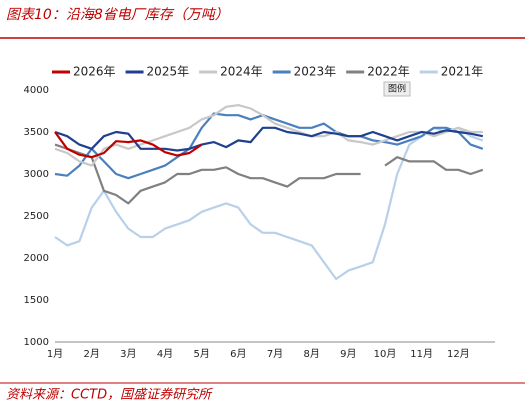 Image resolution: width=525 pixels, height=407 pixels. I want to click on y-tick-label: 4000, so click(36, 90).